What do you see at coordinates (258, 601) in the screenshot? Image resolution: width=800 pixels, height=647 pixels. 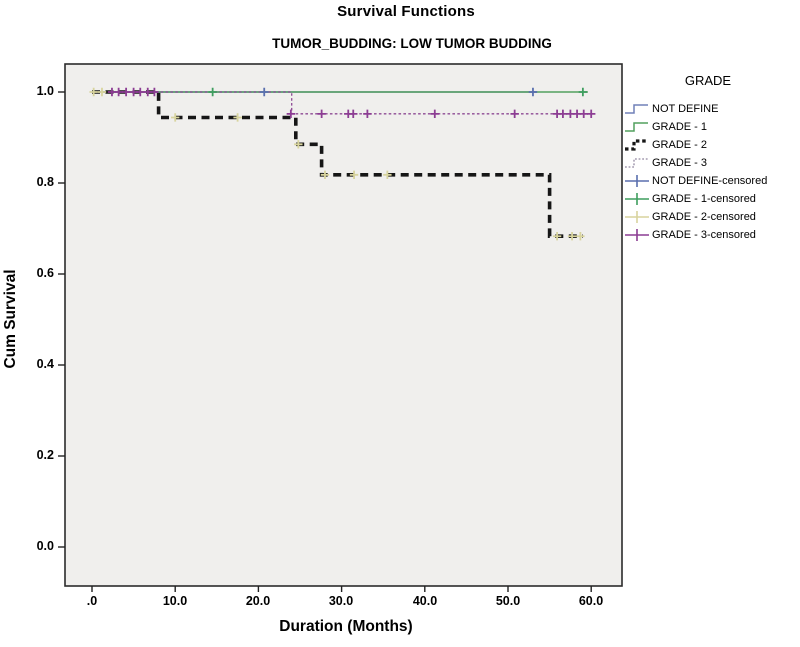 I see `x-tick-label: 20.0` at bounding box center [258, 601].